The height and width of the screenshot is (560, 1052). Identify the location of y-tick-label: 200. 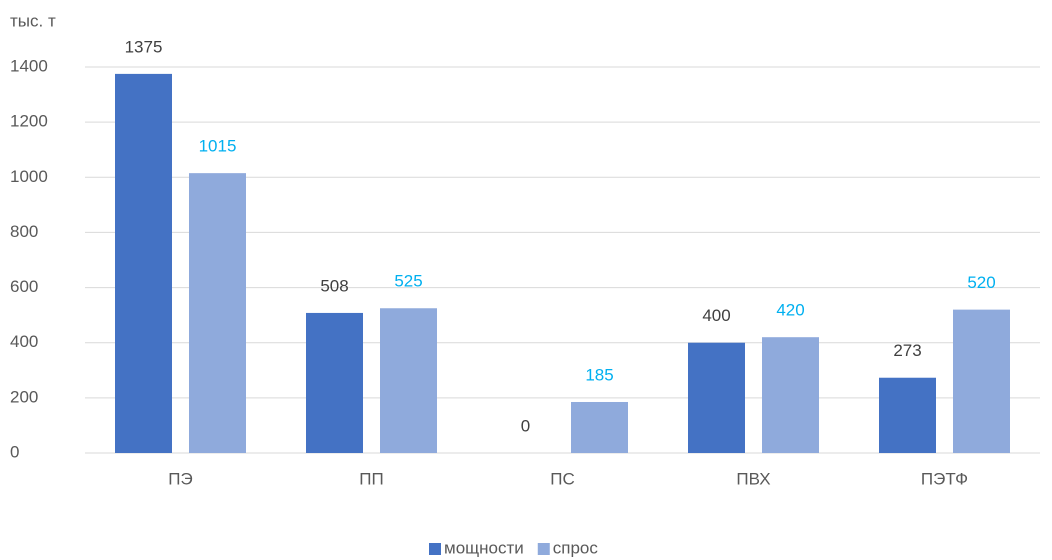
(24, 396).